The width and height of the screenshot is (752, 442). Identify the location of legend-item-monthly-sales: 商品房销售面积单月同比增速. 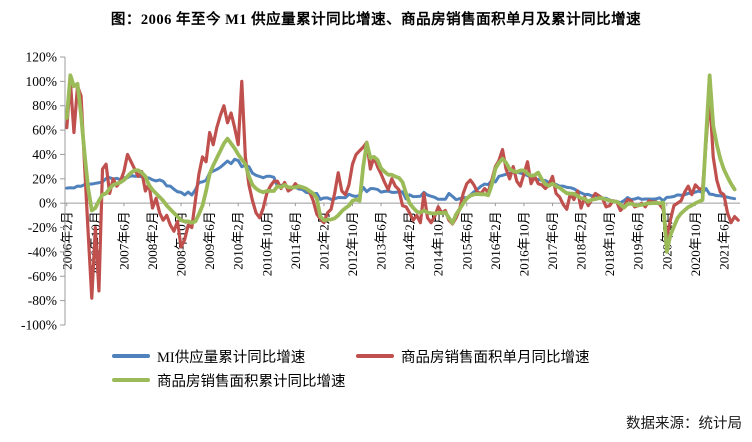
(473, 356).